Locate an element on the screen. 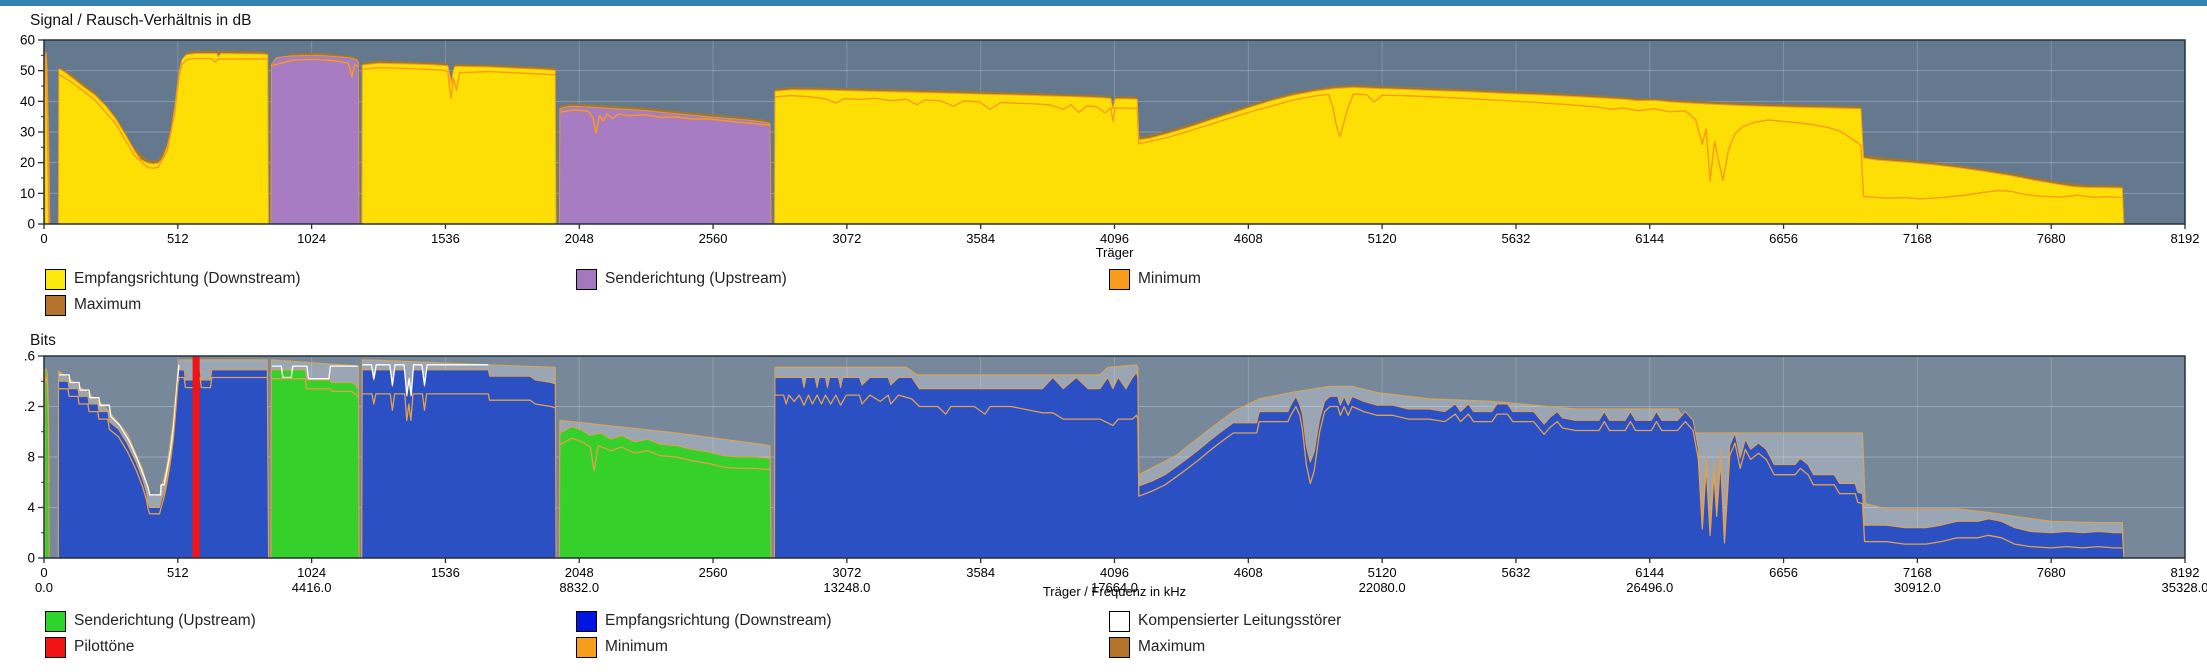 This screenshot has height=672, width=2207. legend-row: Pilottöne Minimum Maximum is located at coordinates (1115, 647).